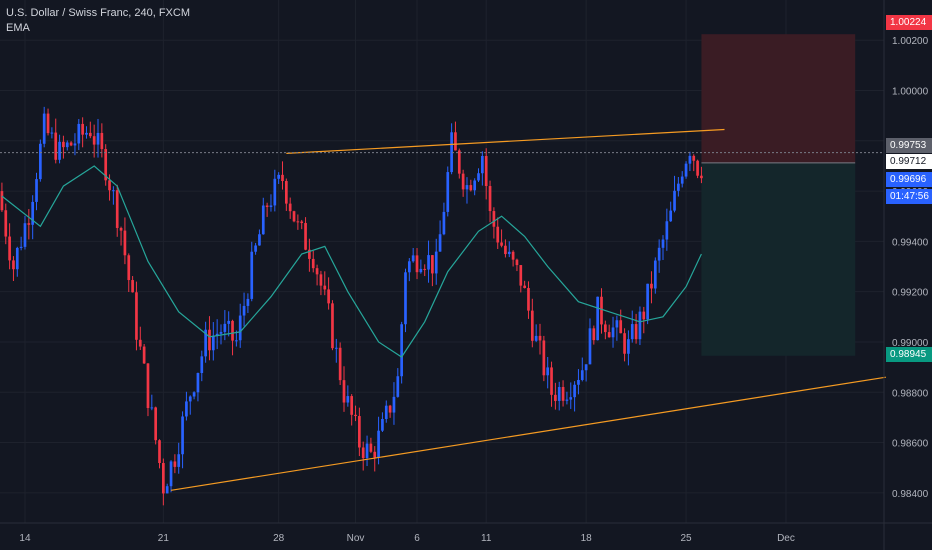  Describe the element at coordinates (778, 195) in the screenshot. I see `position-zones` at that location.